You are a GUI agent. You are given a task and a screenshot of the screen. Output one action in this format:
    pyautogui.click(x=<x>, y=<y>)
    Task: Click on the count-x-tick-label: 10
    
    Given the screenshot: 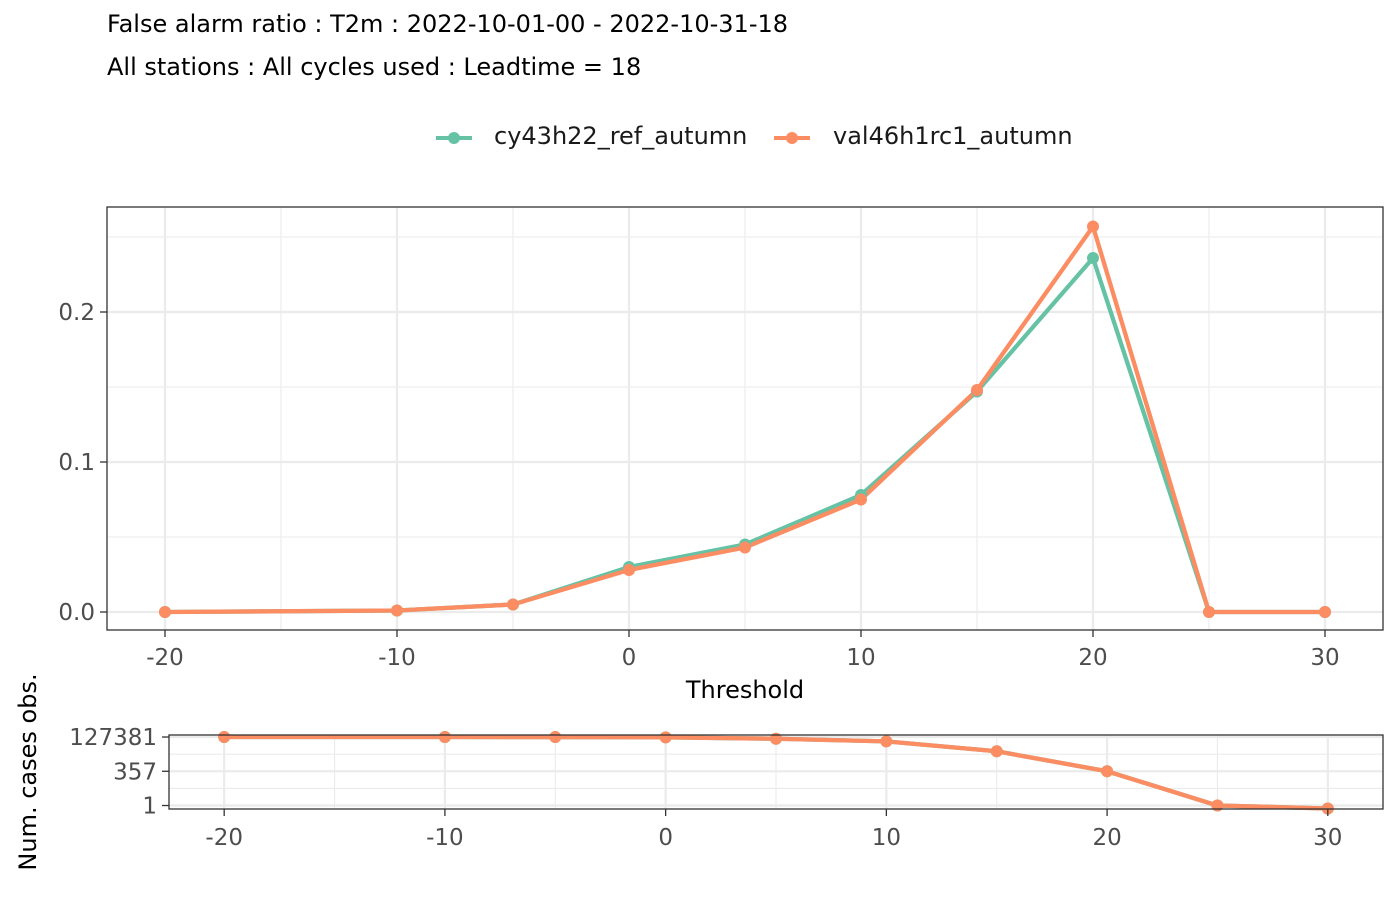 What is the action you would take?
    pyautogui.click(x=886, y=838)
    